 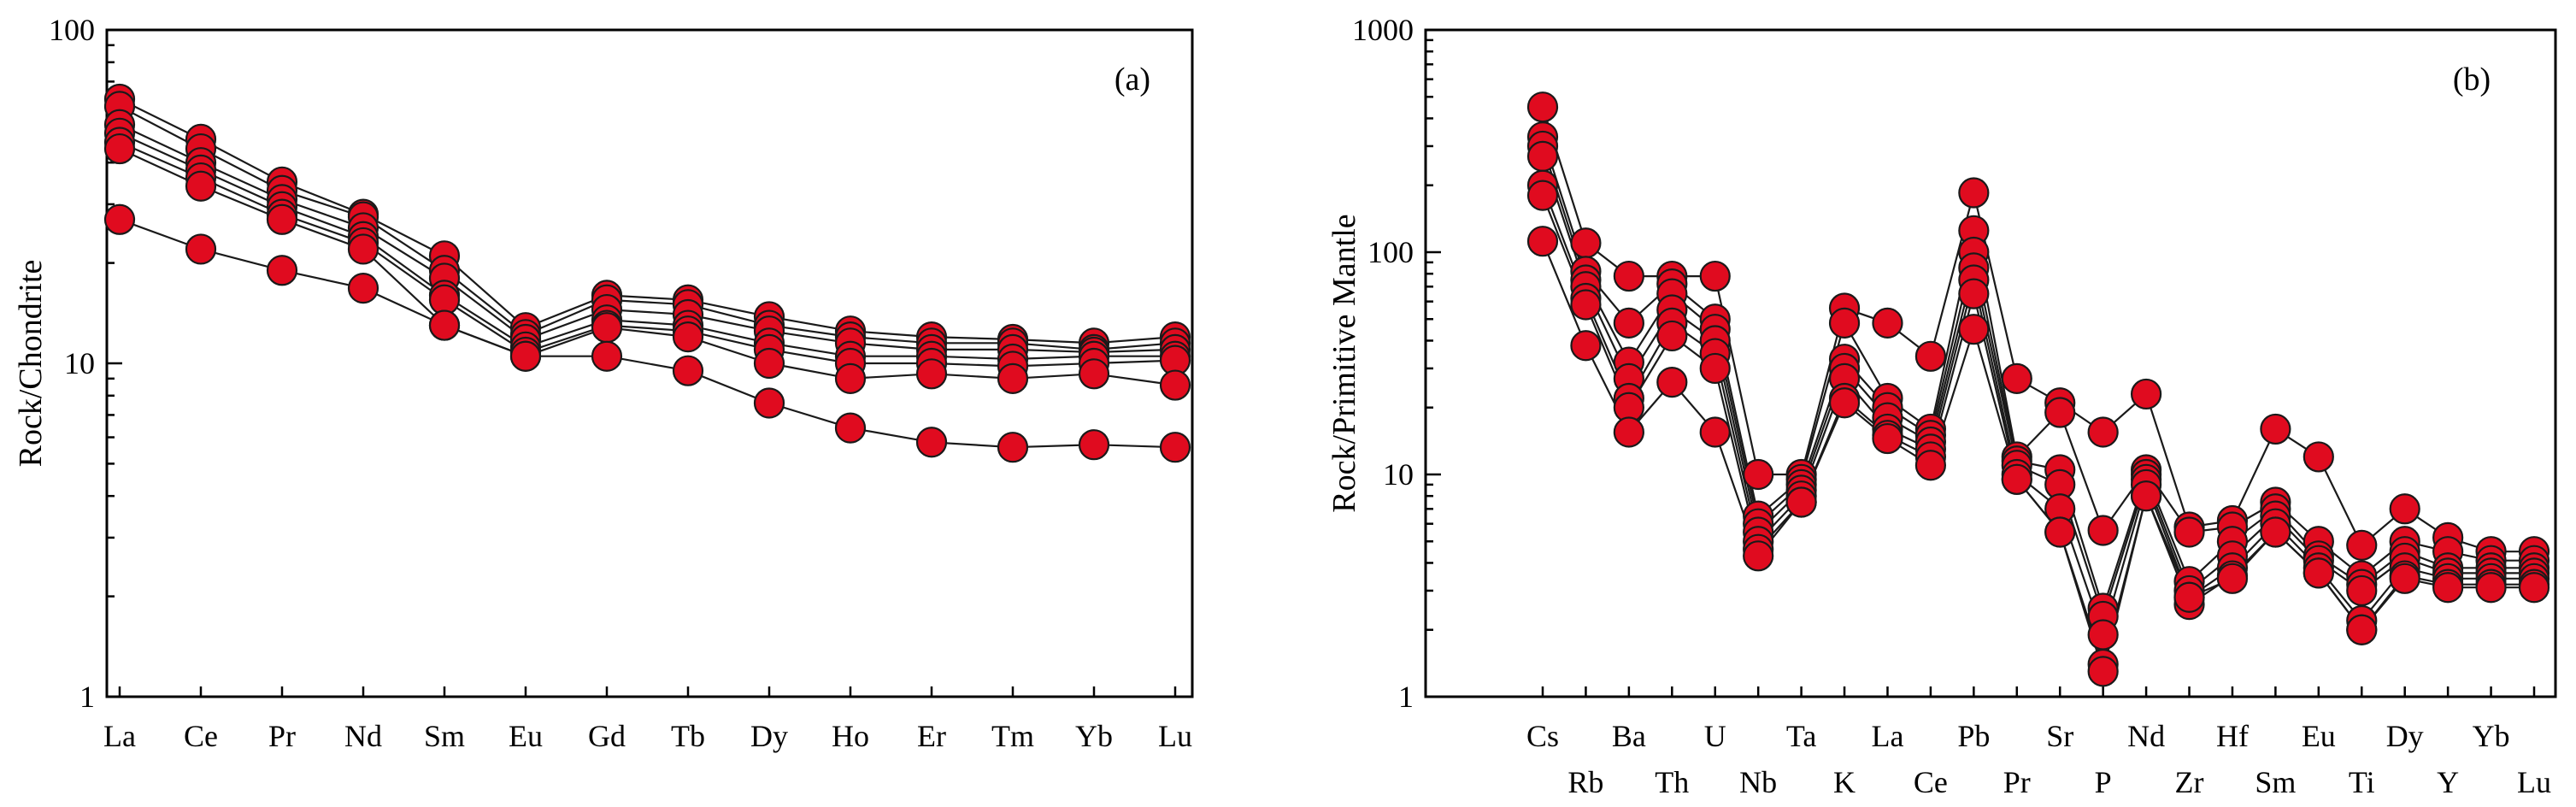 I want to click on x-tick-label-hf: Hf, so click(x=2232, y=736).